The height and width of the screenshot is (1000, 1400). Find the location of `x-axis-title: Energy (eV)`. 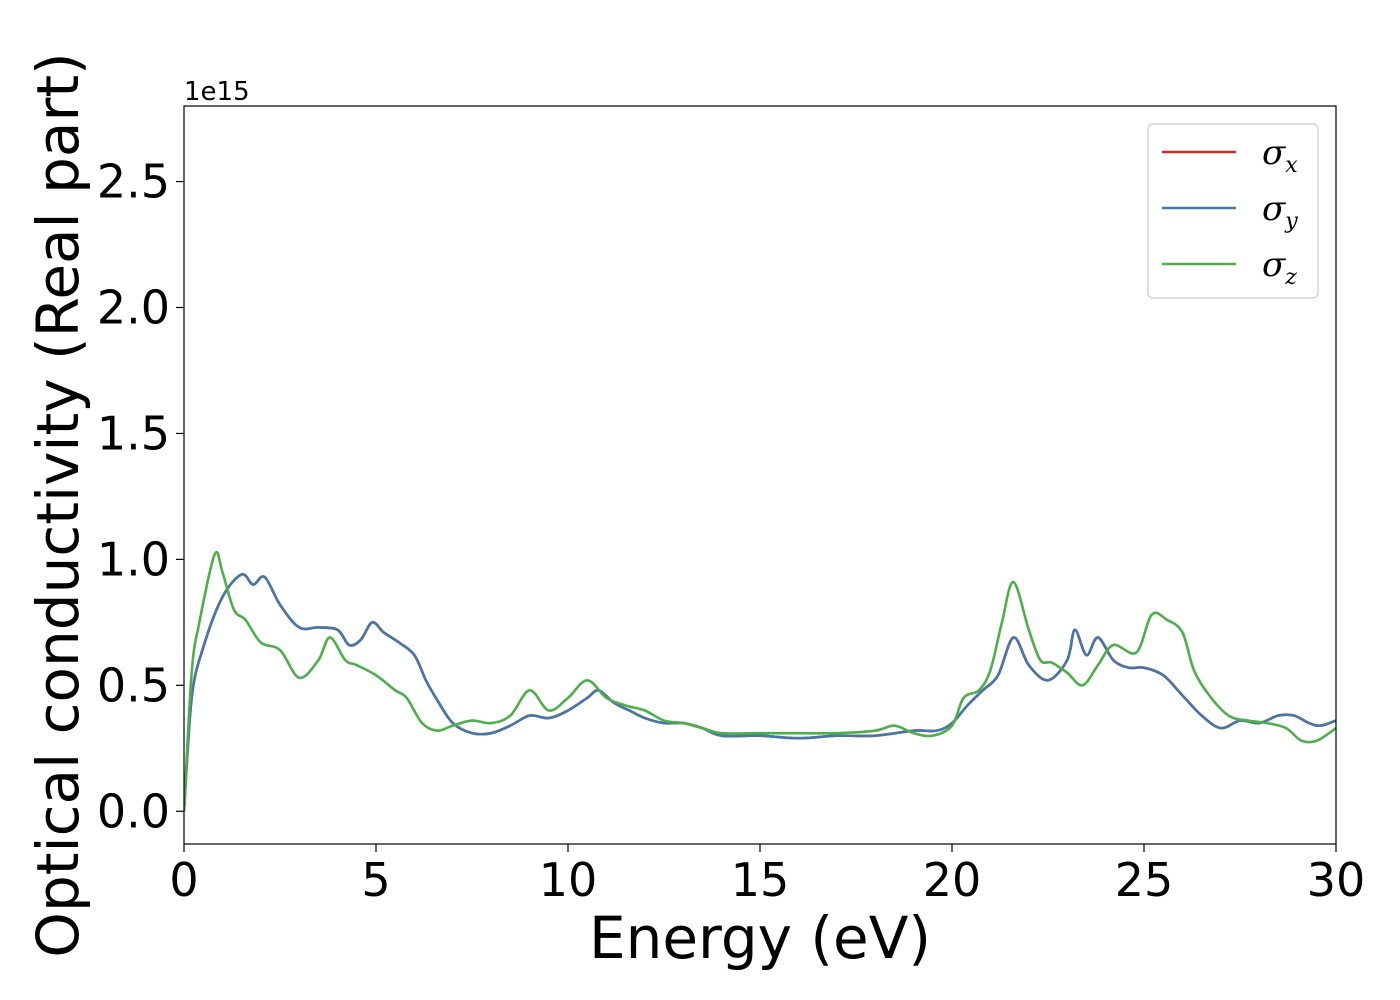

x-axis-title: Energy (eV) is located at coordinates (760, 938).